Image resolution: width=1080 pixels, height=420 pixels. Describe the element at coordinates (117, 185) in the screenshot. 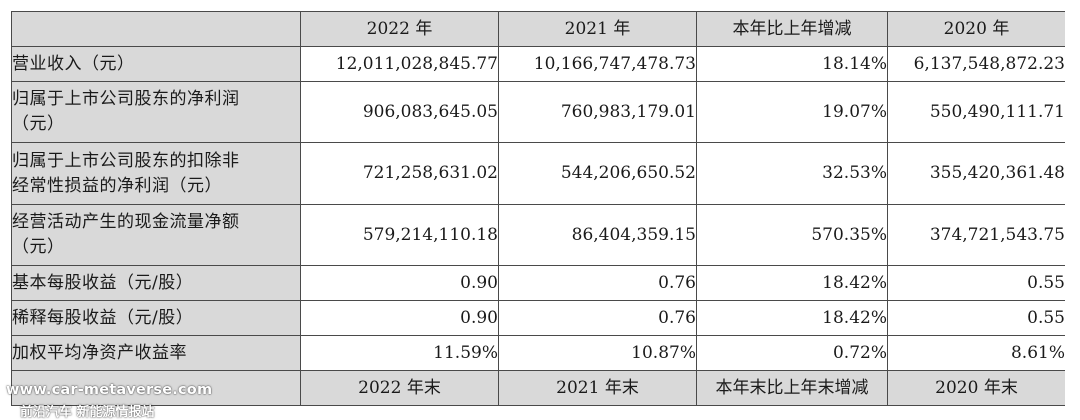

I see `row-label-line: 经常性损益的净利润（元）` at that location.